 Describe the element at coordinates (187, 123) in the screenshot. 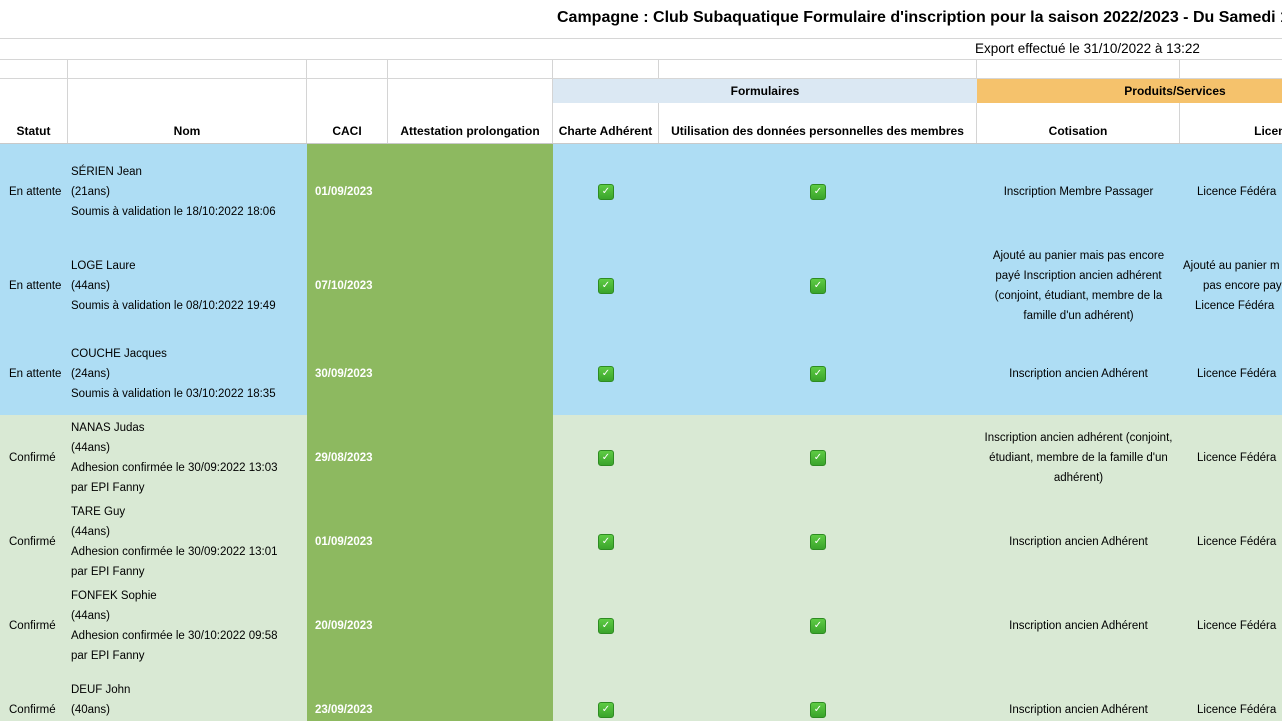

I see `column-header-nom: Nom` at that location.